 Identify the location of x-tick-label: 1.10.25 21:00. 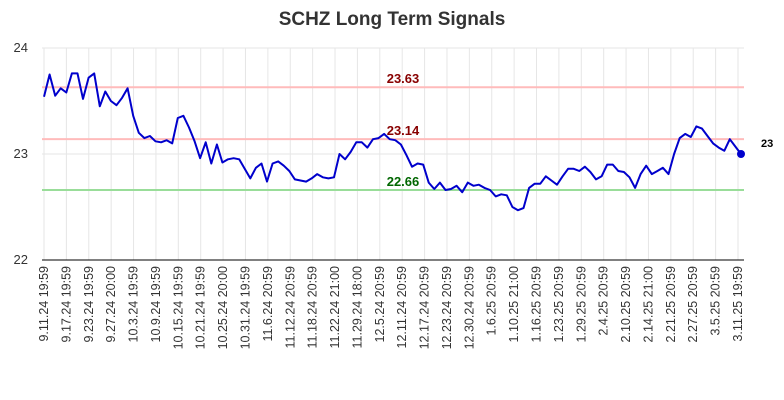
(514, 304).